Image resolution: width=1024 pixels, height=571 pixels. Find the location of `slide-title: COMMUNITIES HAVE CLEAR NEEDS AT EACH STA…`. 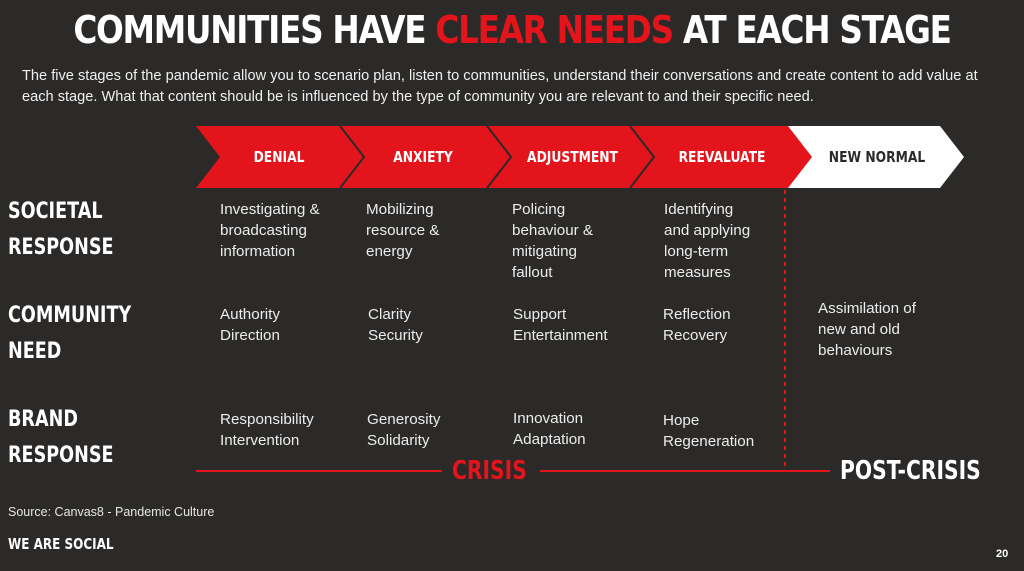

slide-title: COMMUNITIES HAVE CLEAR NEEDS AT EACH STA… is located at coordinates (512, 30).